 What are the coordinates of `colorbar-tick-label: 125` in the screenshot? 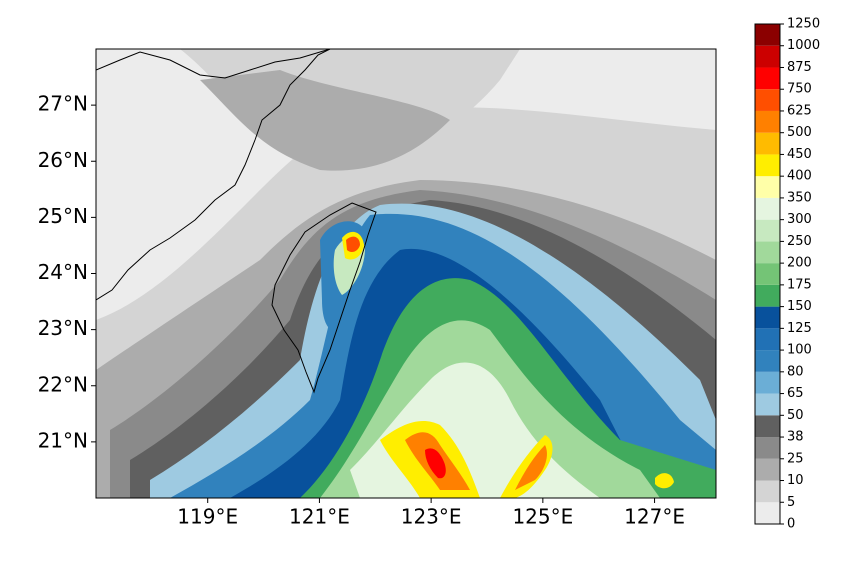 It's located at (799, 328).